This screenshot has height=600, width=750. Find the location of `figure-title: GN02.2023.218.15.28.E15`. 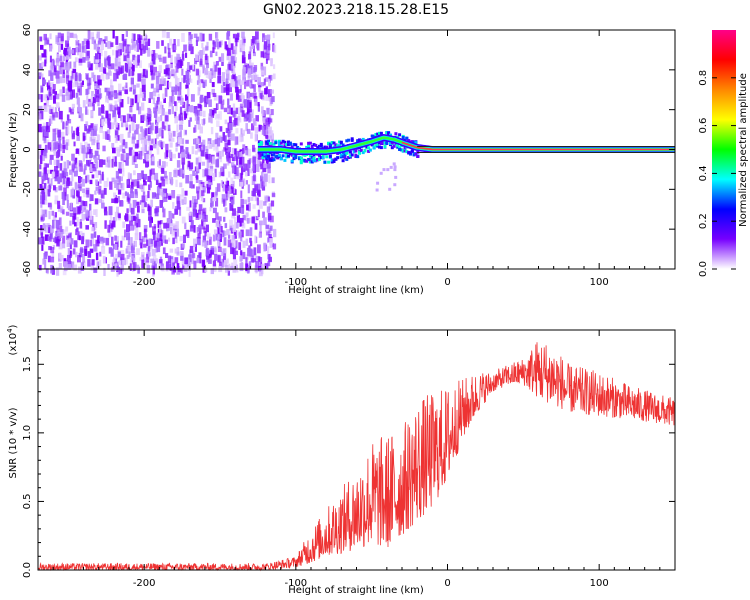

figure-title: GN02.2023.218.15.28.E15 is located at coordinates (356, 10).